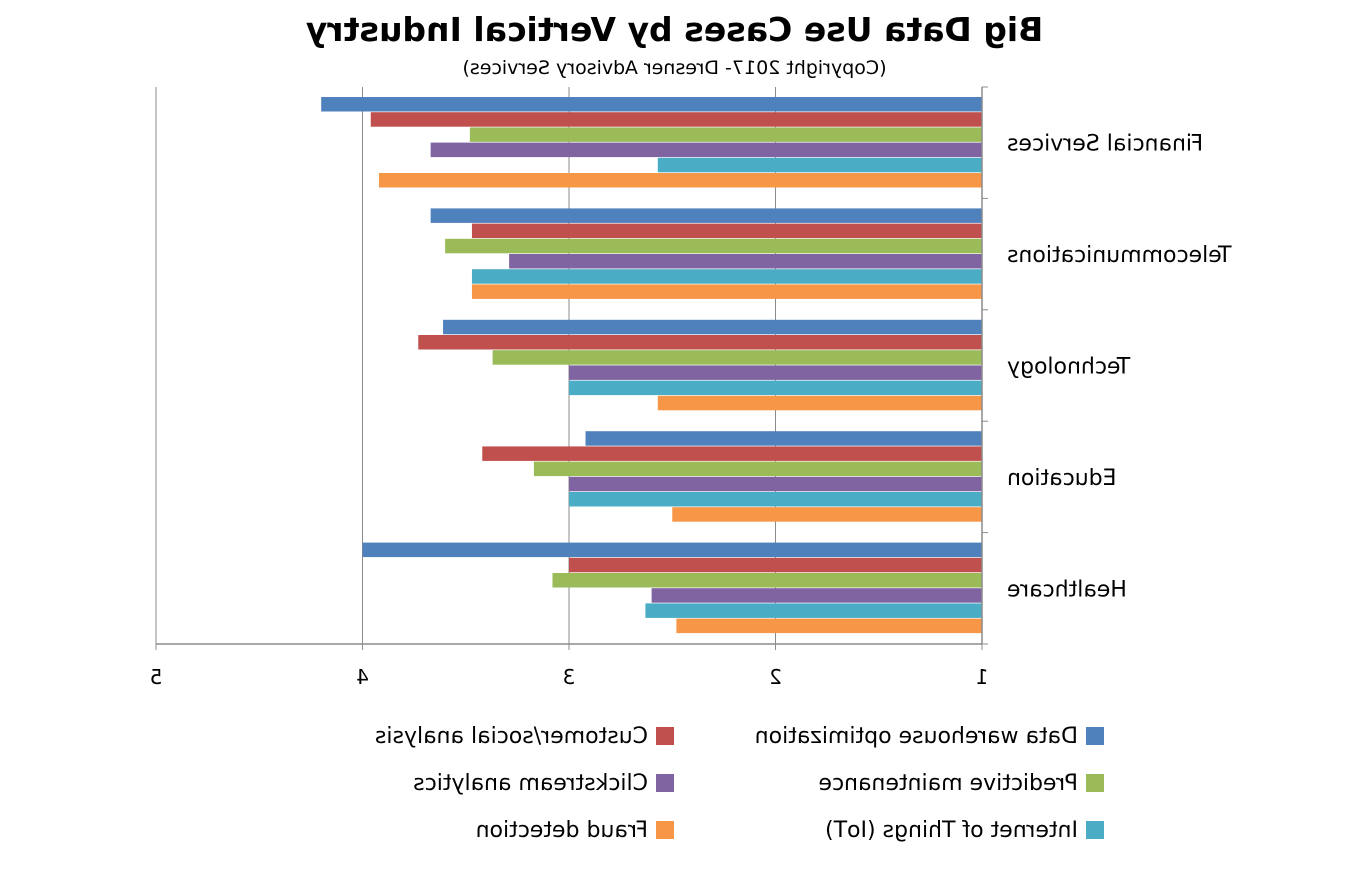 The image size is (1349, 884). What do you see at coordinates (916, 736) in the screenshot?
I see `legend-label: Data warehouse optimization` at bounding box center [916, 736].